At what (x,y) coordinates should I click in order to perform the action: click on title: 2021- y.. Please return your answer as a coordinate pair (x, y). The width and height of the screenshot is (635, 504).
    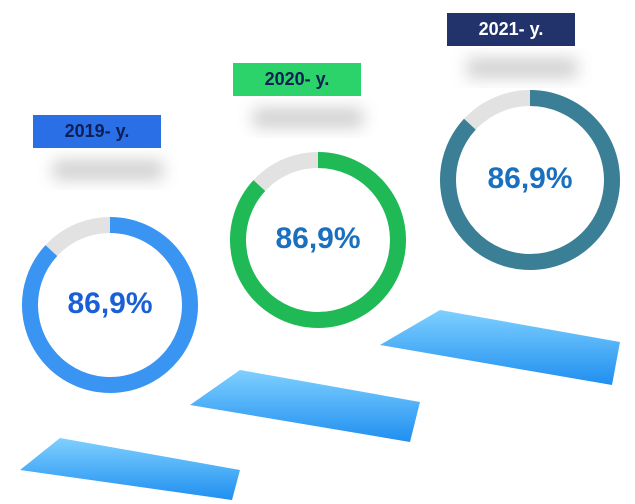
    Looking at the image, I should click on (511, 29).